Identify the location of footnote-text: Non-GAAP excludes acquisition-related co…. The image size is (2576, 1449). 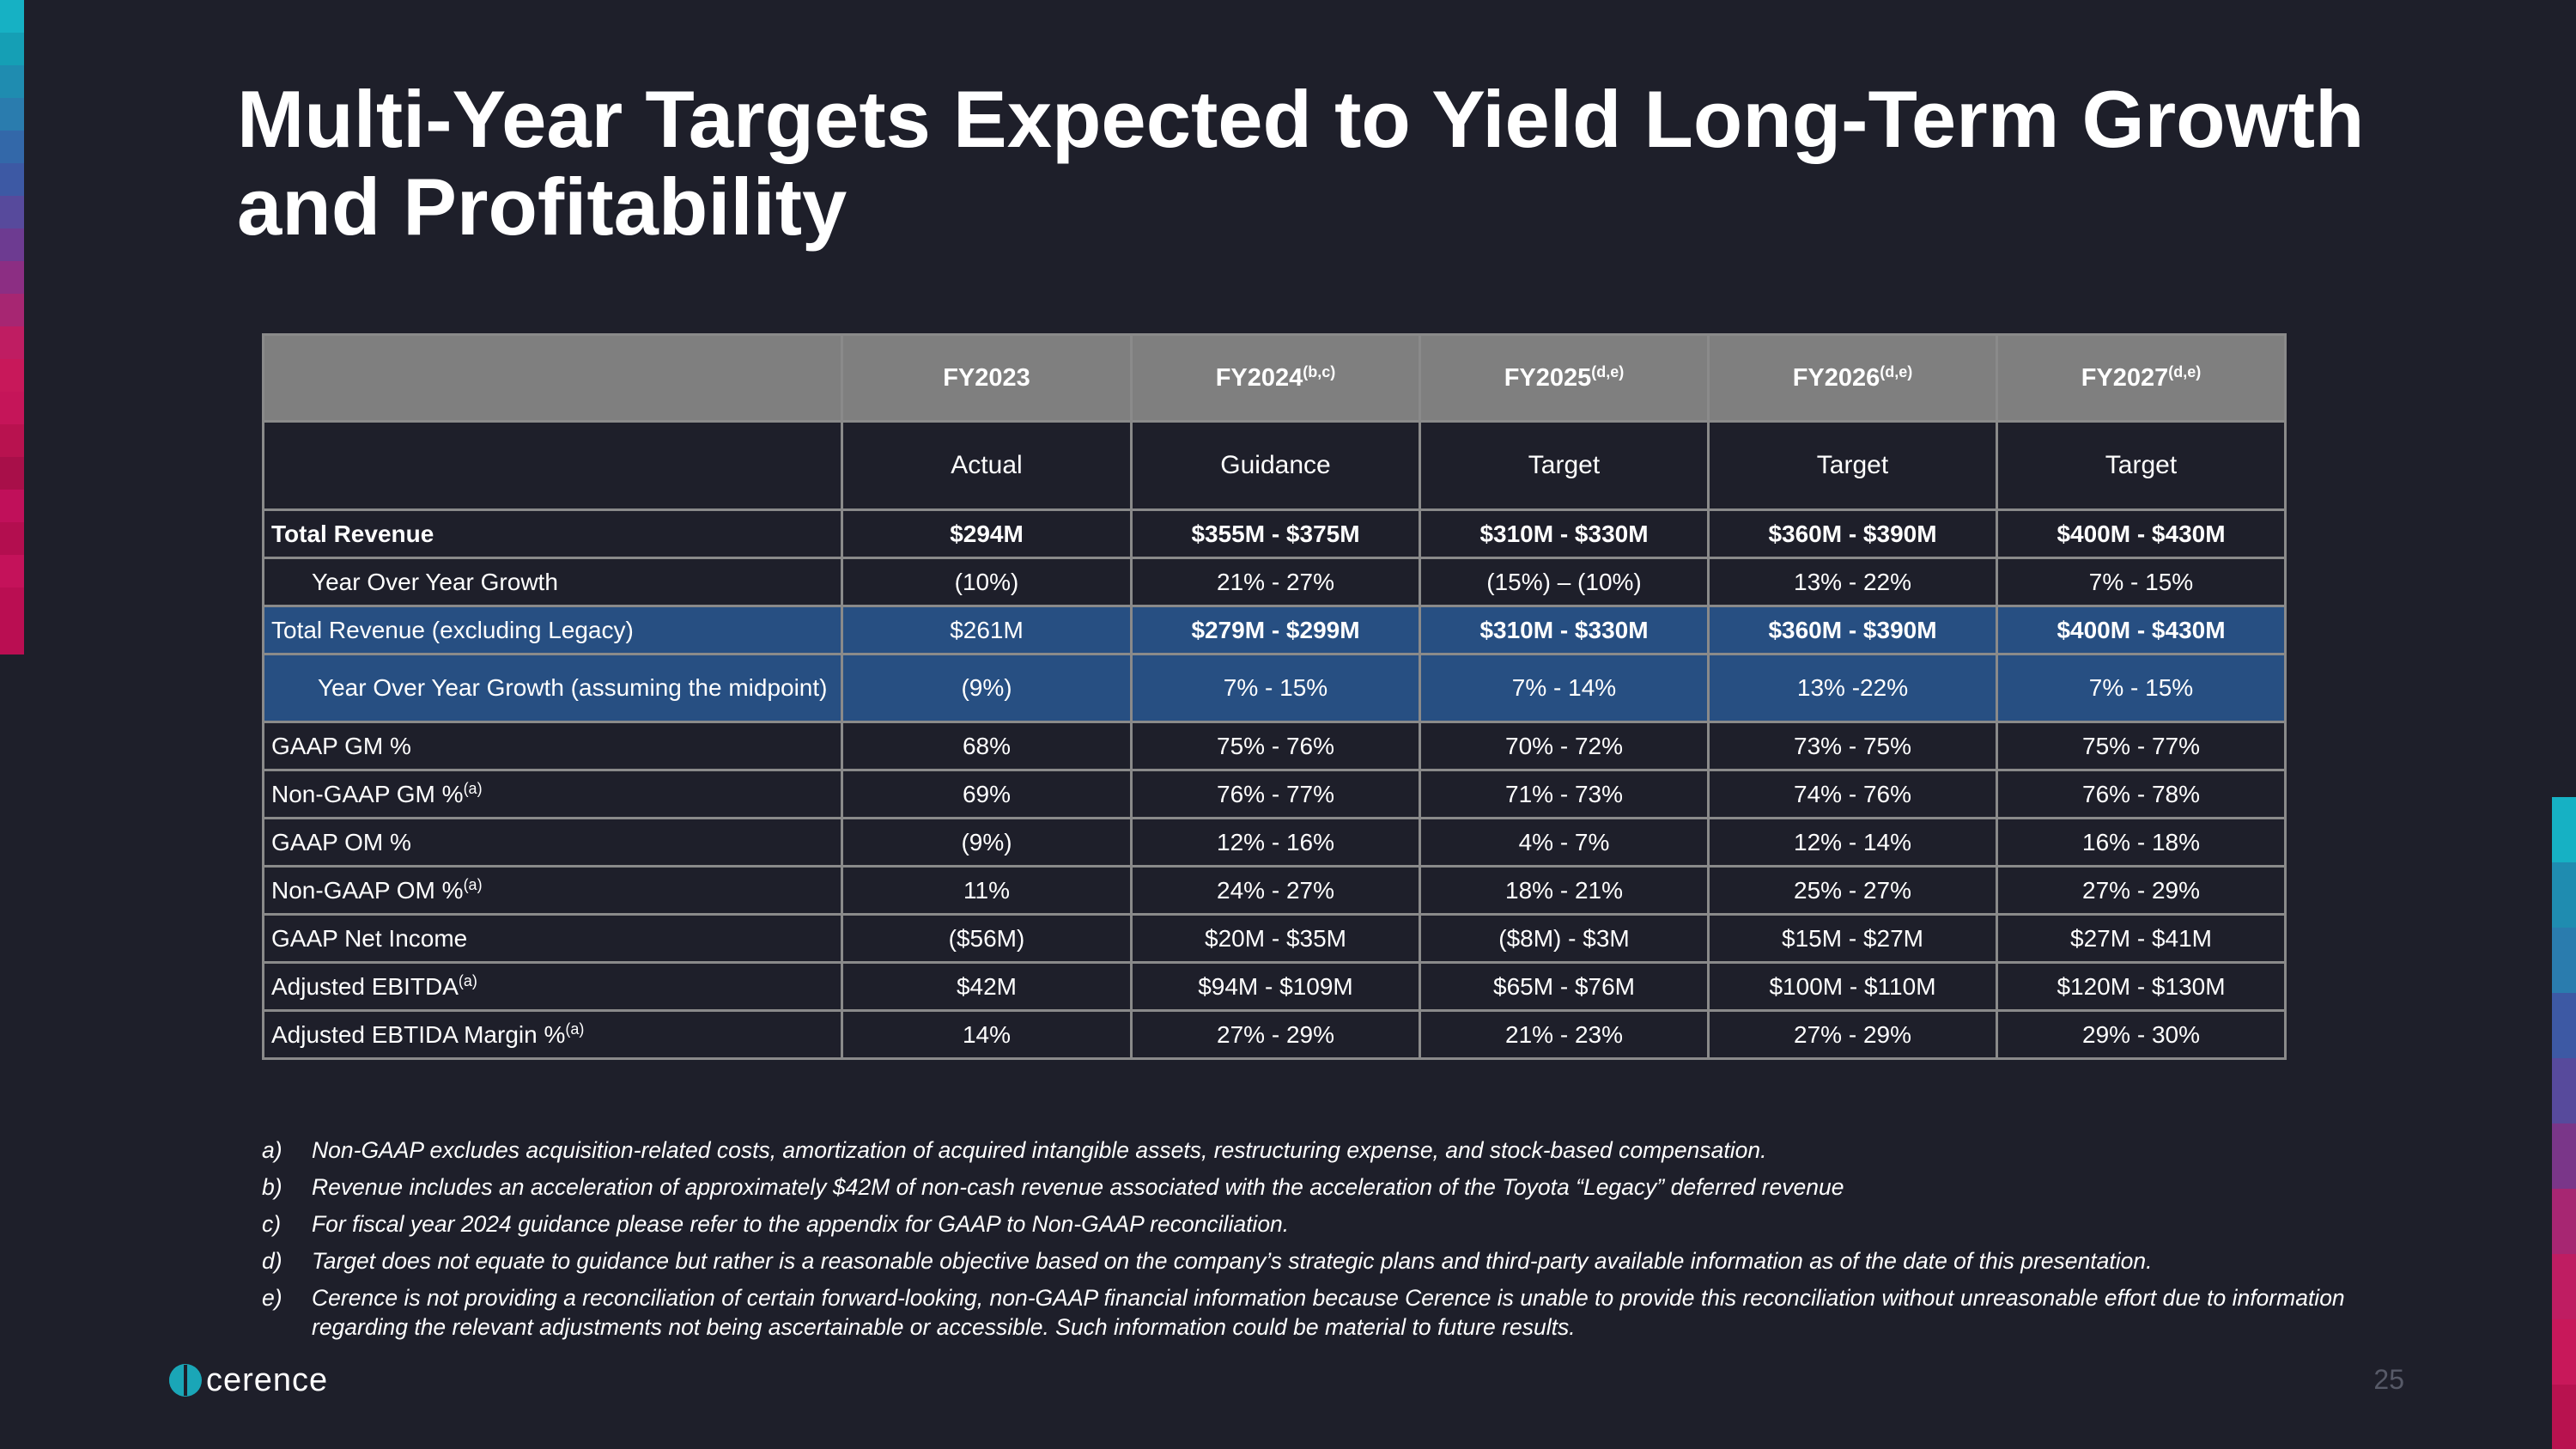
(1039, 1150).